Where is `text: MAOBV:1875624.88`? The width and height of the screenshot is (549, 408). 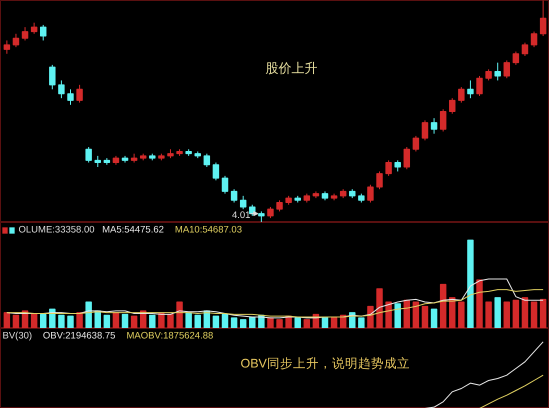
text: MAOBV:1875624.88 is located at coordinates (170, 336).